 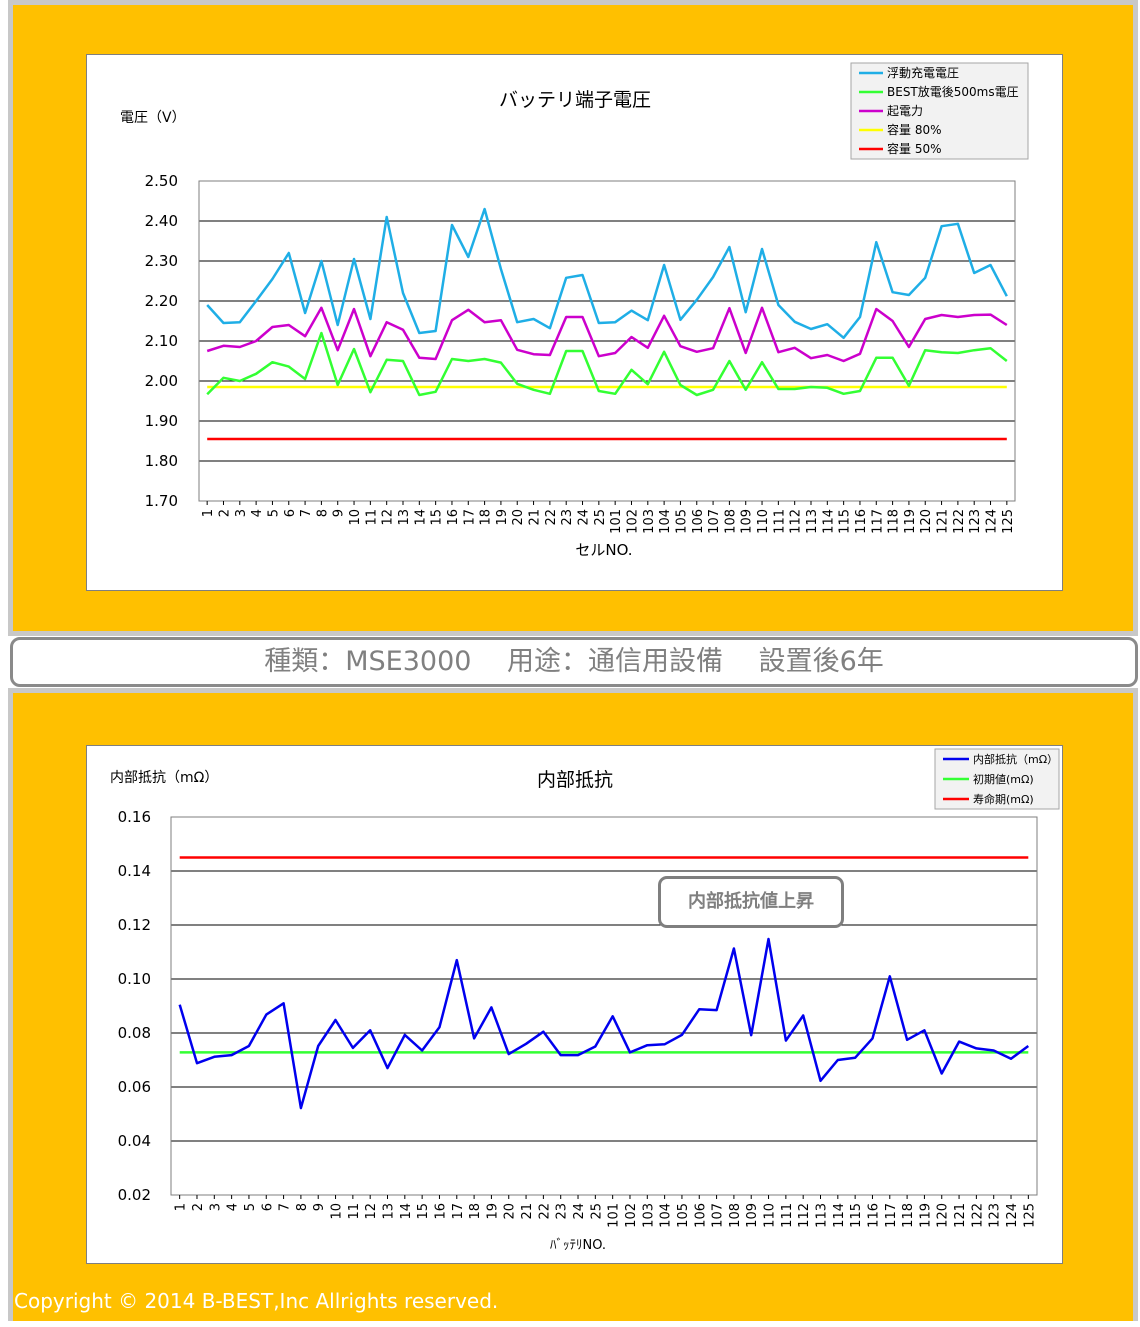 I want to click on chart-title: バッテリ端子電圧, so click(x=575, y=100).